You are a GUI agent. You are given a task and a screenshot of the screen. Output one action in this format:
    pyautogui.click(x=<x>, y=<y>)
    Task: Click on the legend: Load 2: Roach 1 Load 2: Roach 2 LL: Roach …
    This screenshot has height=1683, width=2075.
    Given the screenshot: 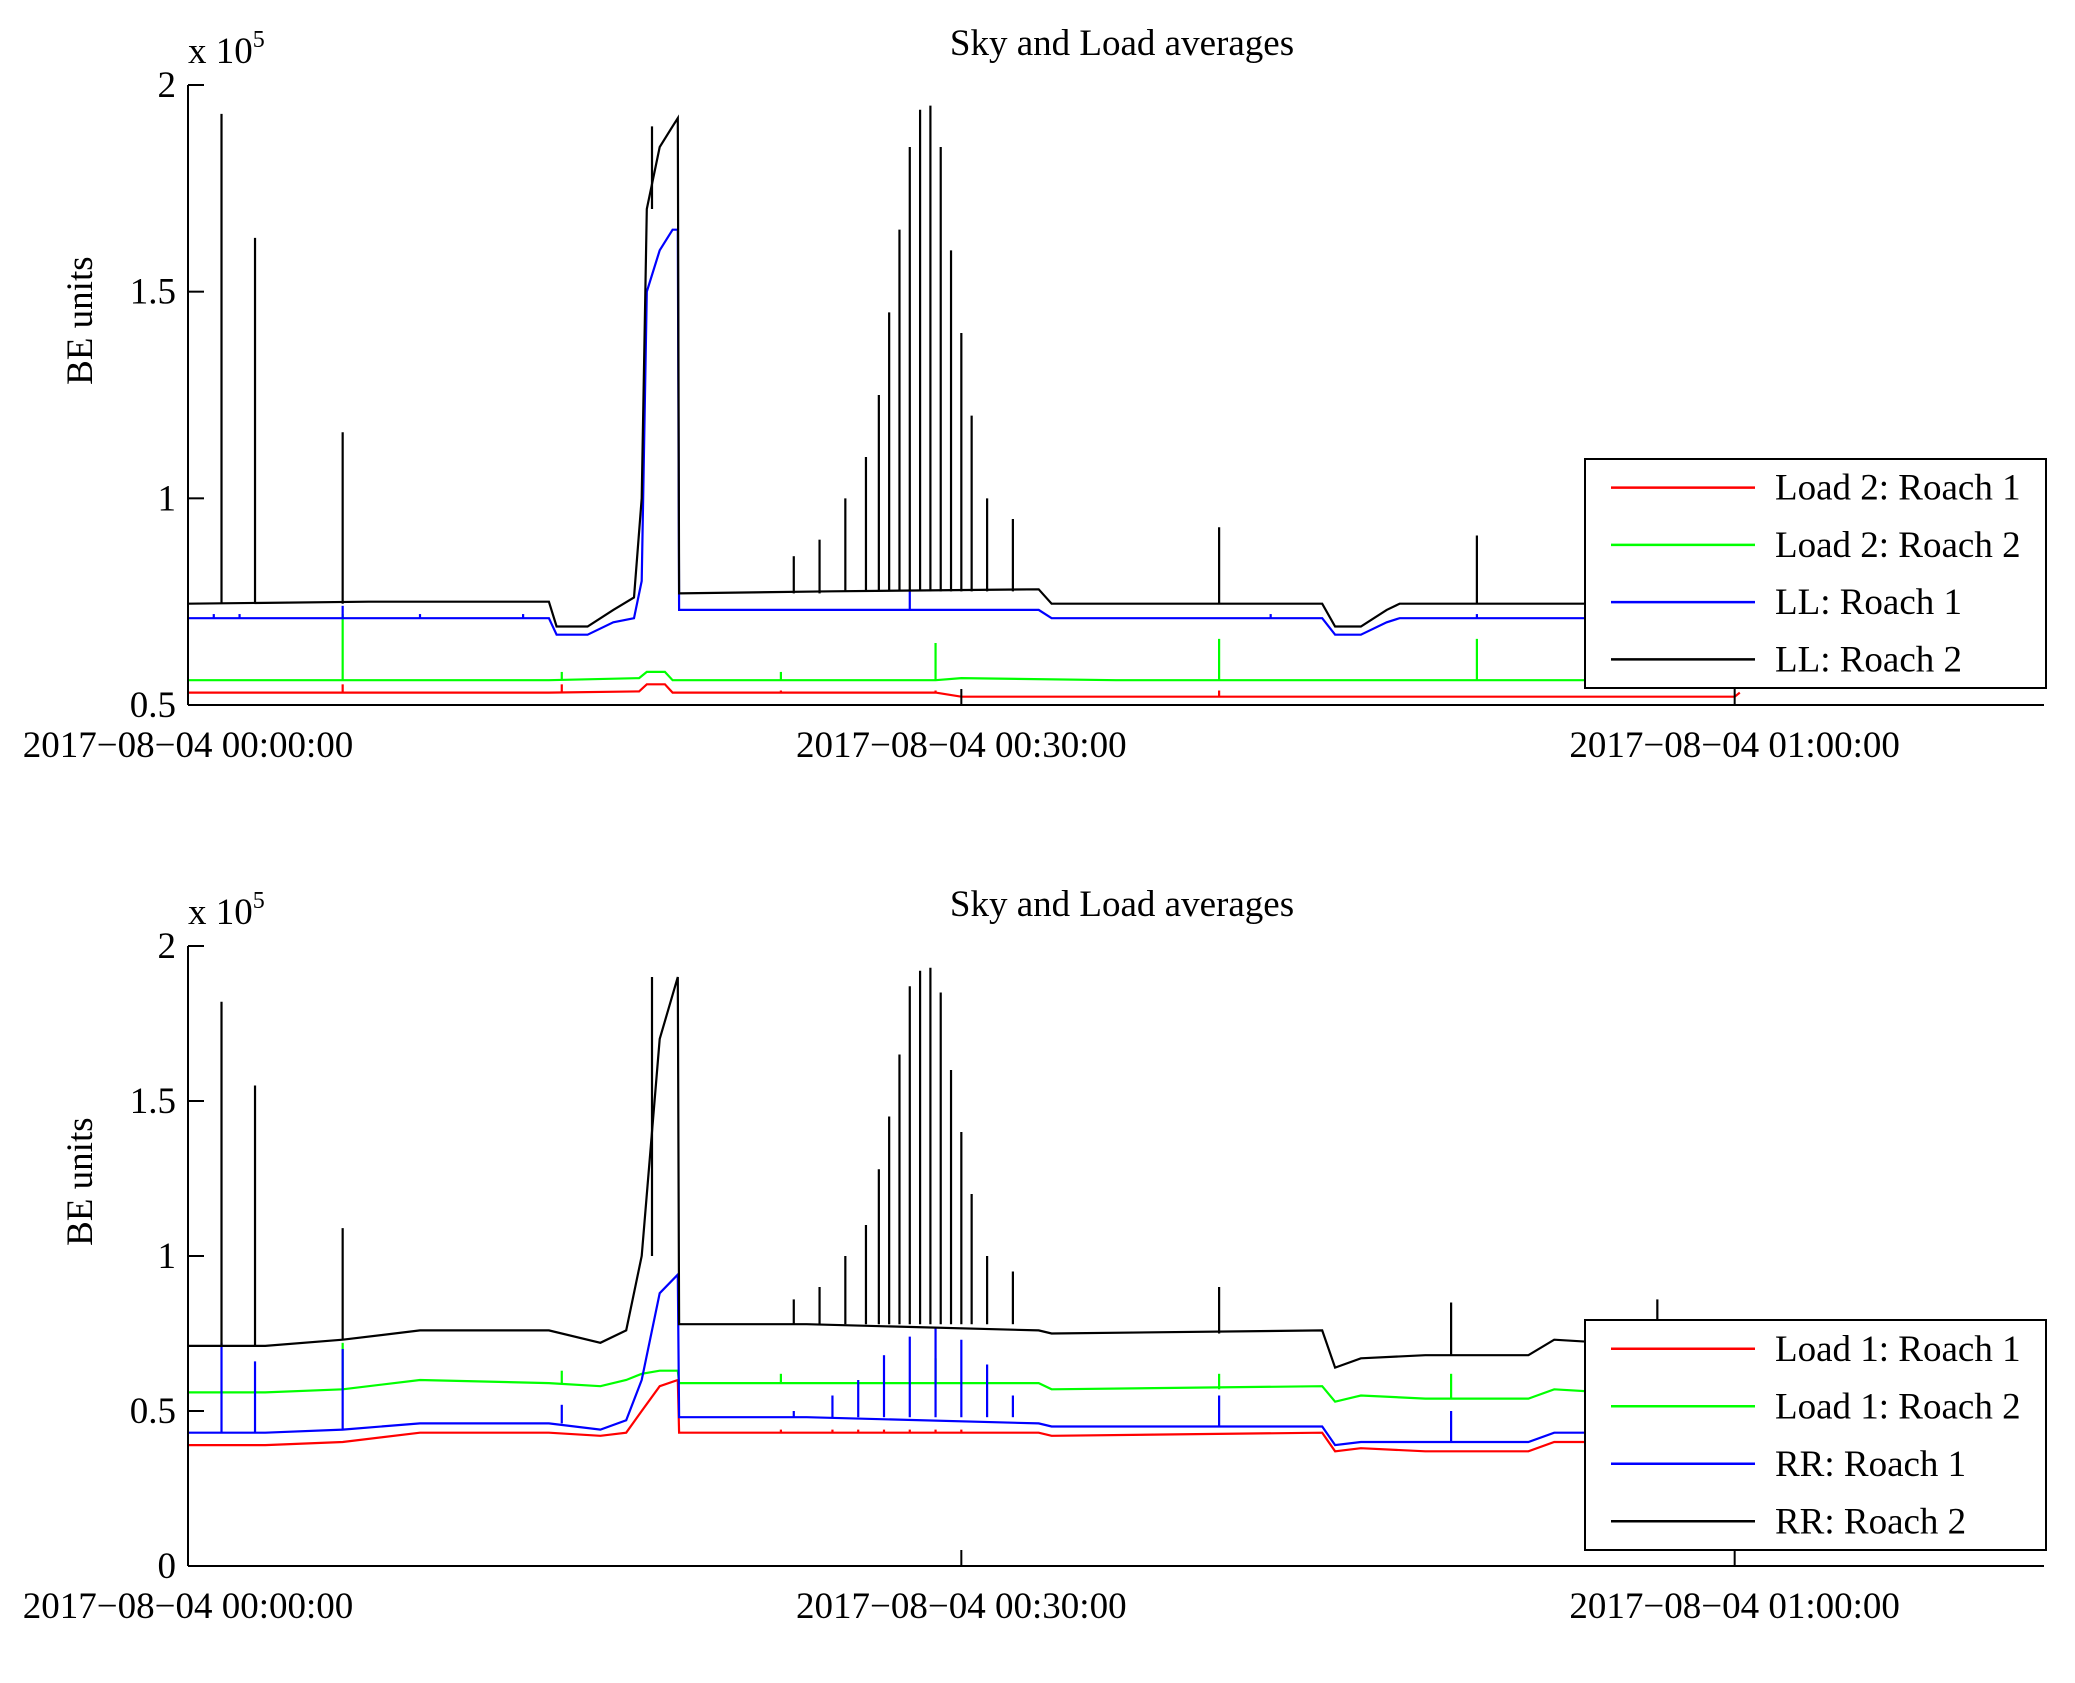 What is the action you would take?
    pyautogui.click(x=1815, y=573)
    